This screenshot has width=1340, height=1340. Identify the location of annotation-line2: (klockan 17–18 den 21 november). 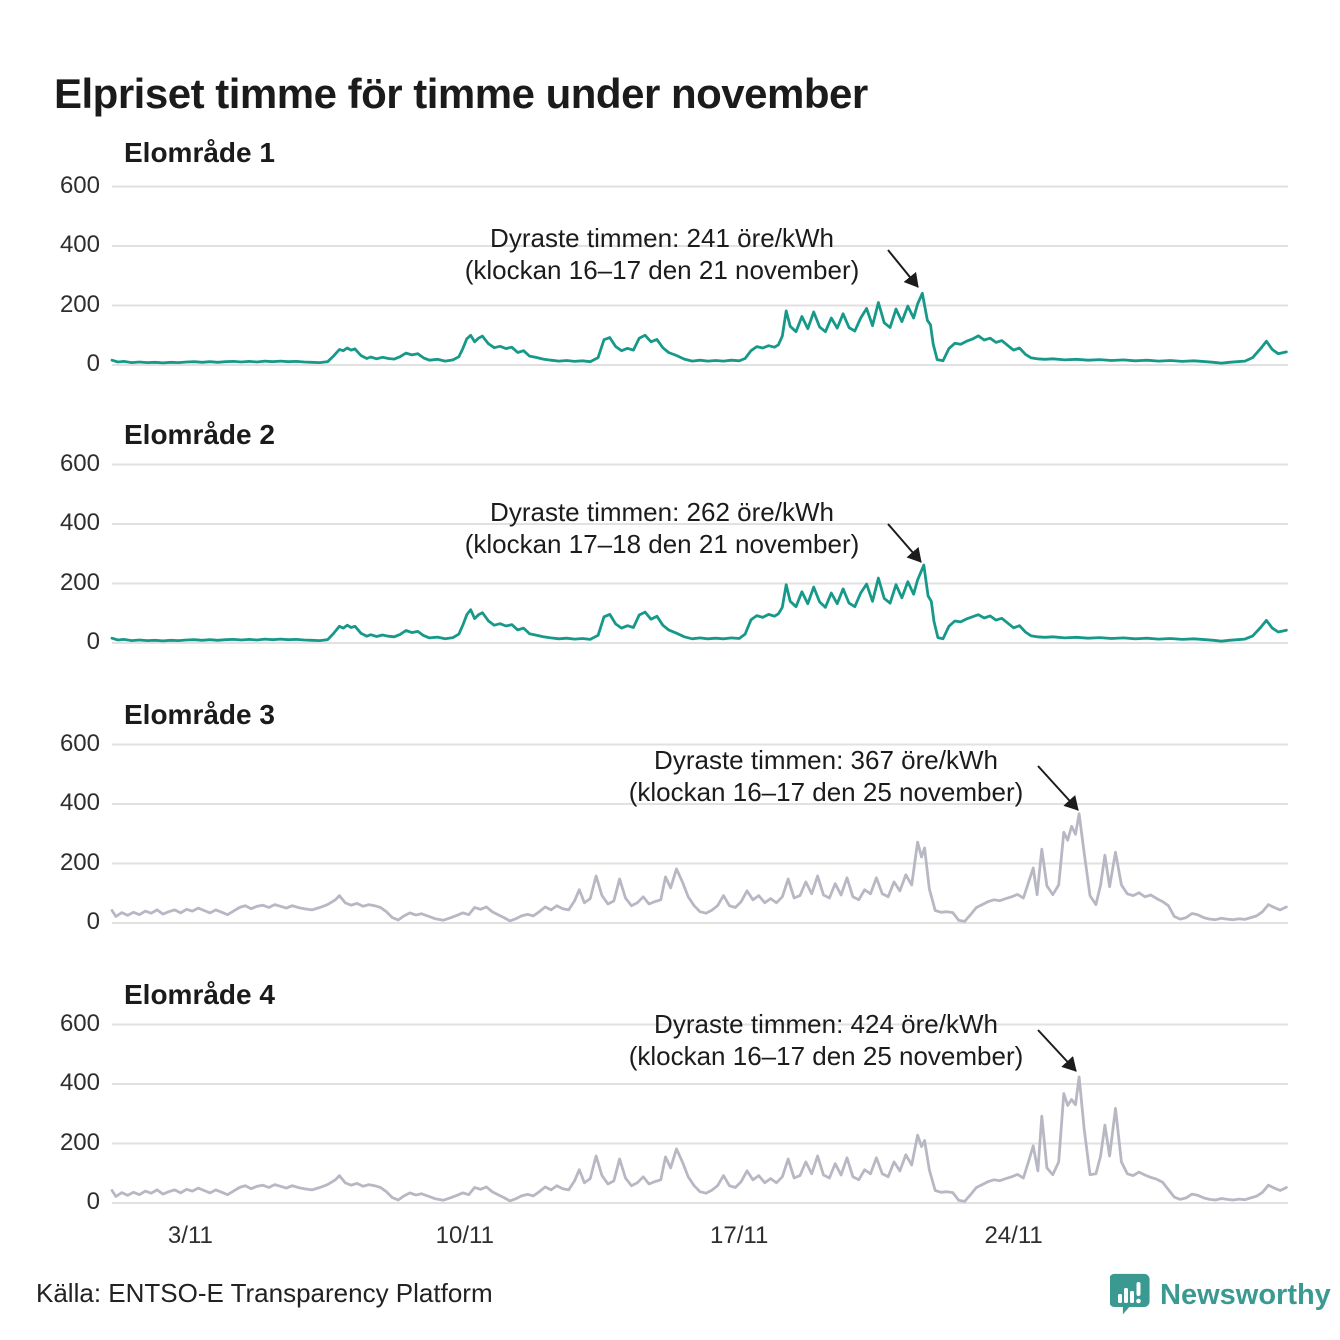
(662, 544).